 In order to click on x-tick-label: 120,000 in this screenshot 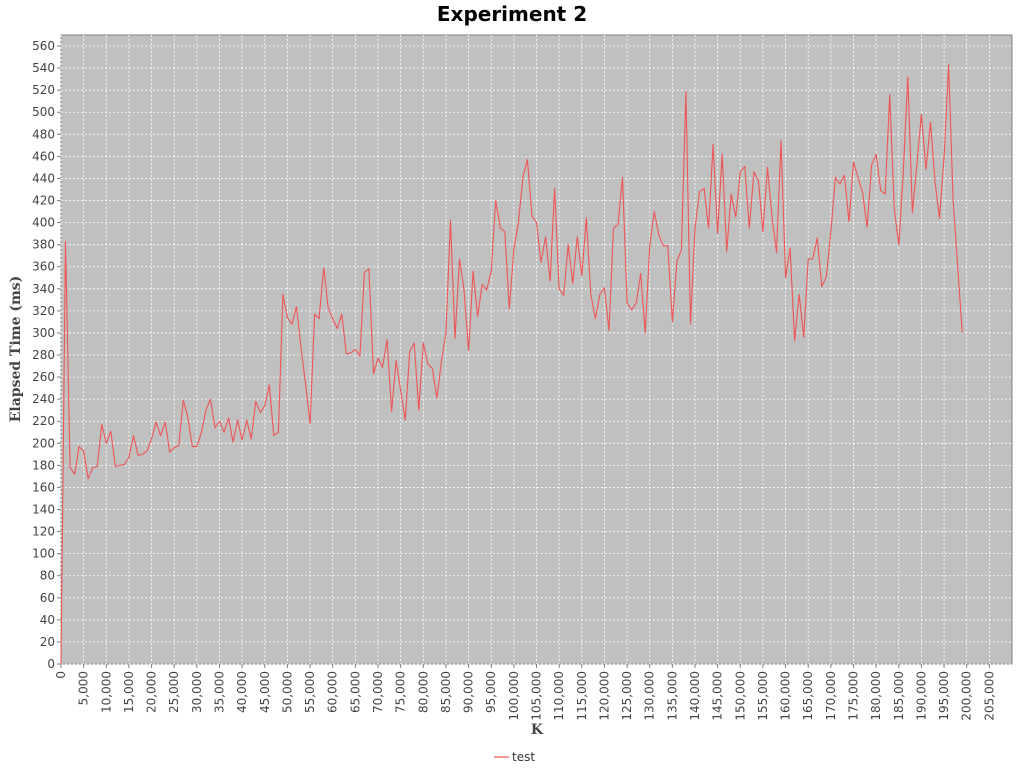, I will do `click(604, 696)`.